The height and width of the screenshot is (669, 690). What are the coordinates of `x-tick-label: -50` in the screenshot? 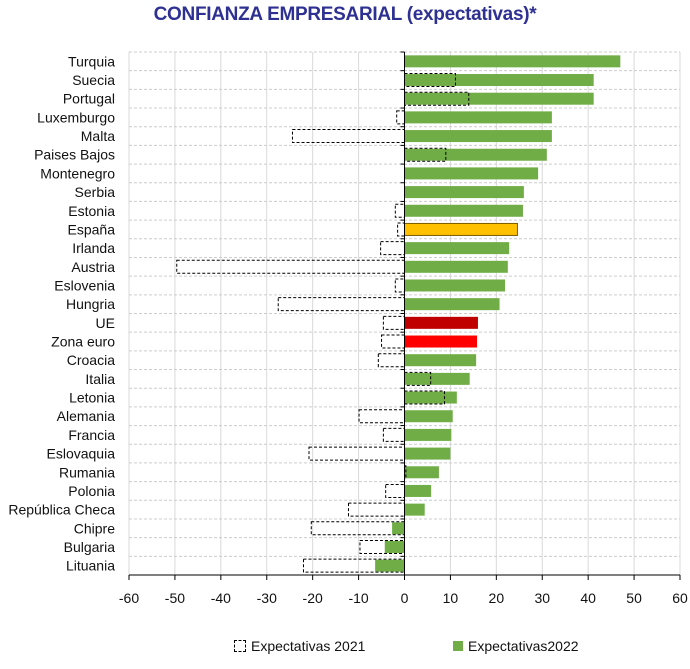 It's located at (175, 598).